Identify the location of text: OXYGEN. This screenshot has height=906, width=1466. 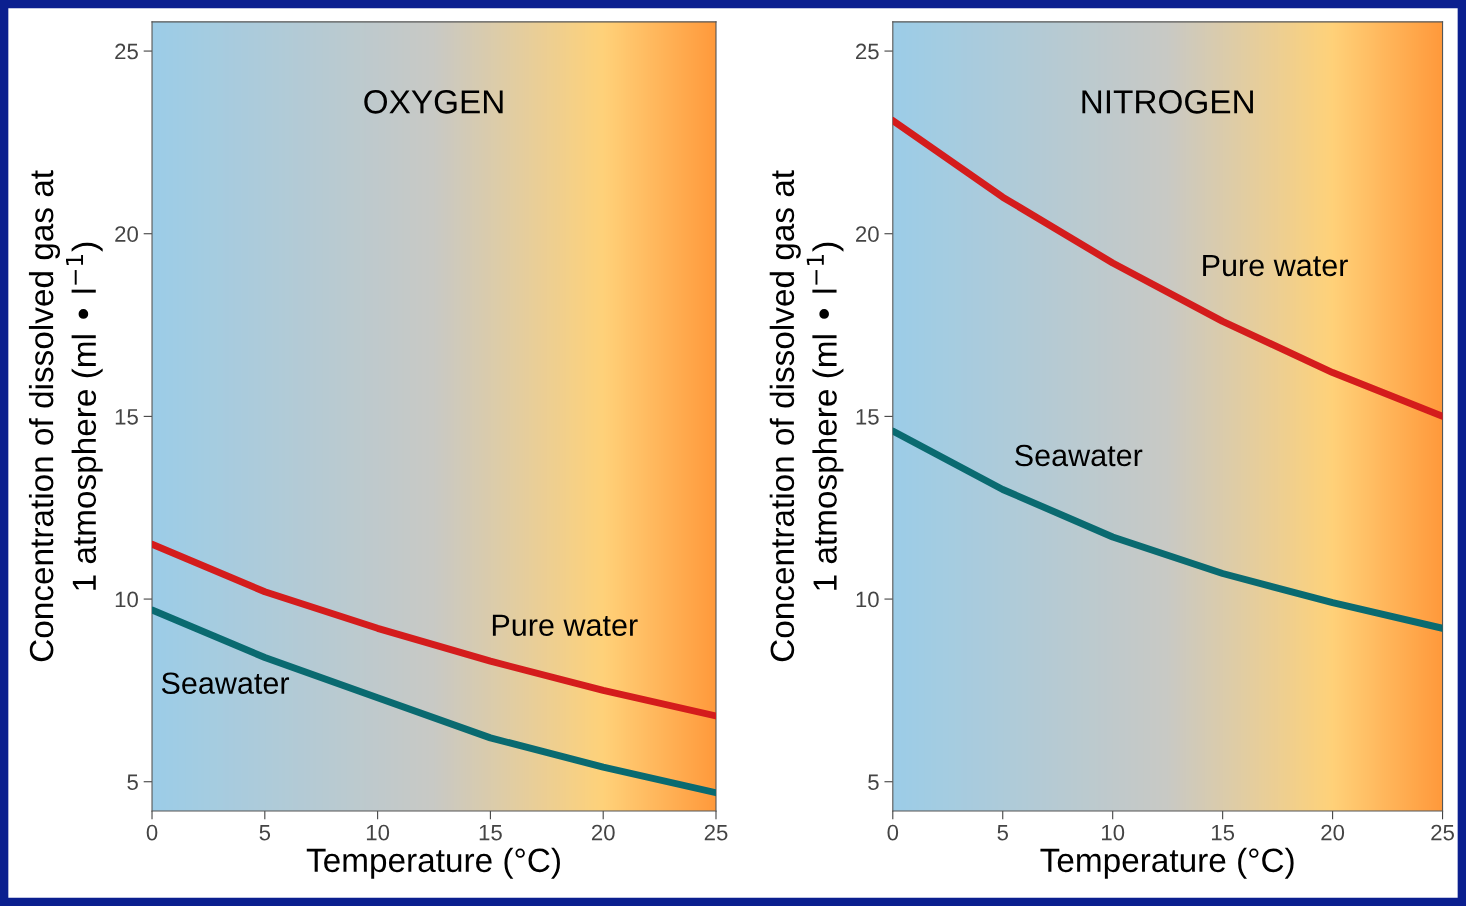
(433, 102).